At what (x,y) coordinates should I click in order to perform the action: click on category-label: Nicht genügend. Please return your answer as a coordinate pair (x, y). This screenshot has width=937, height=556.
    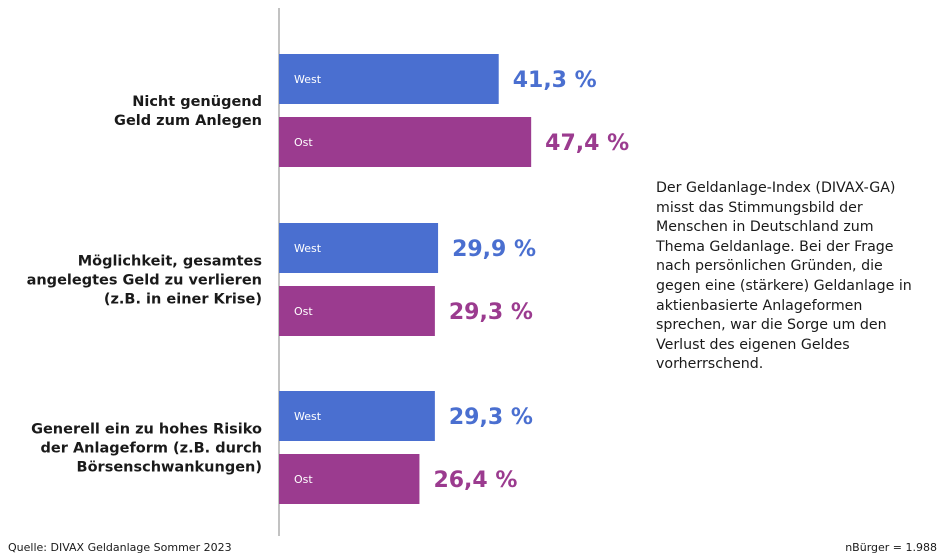
    Looking at the image, I should click on (197, 102).